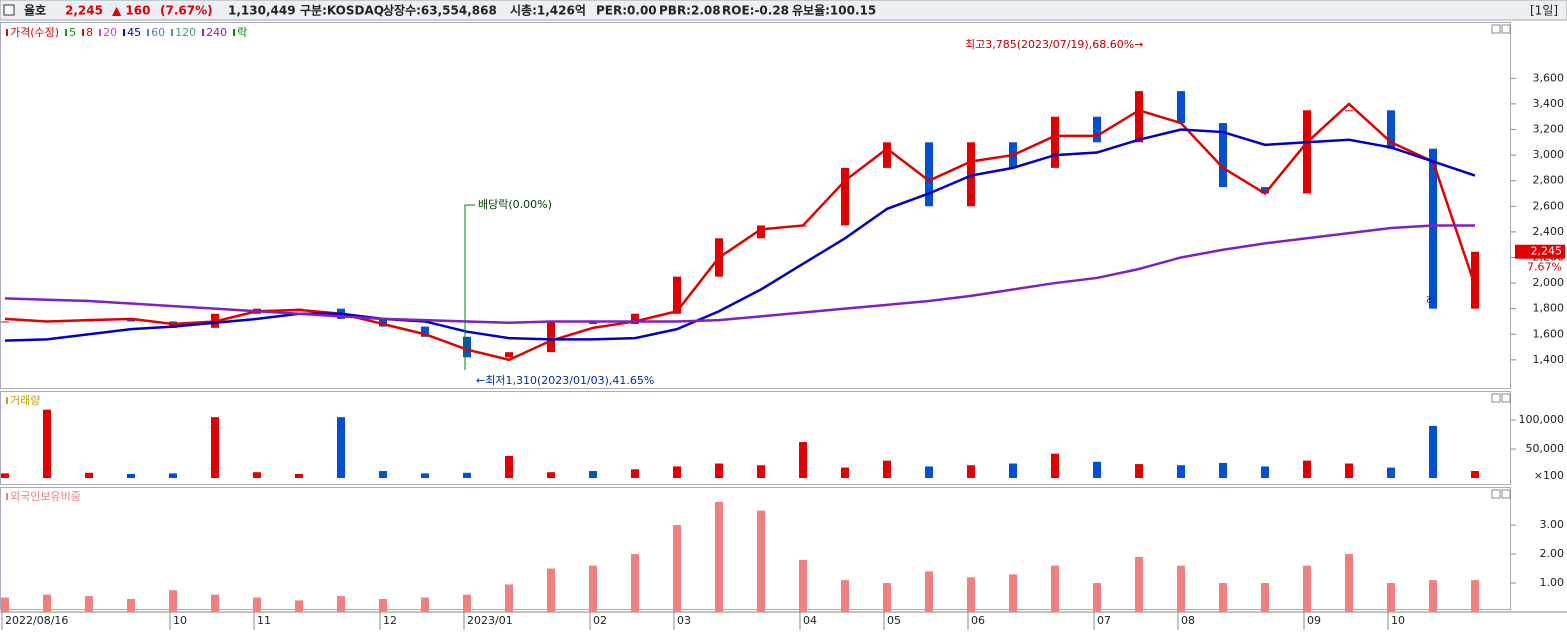 The image size is (1567, 634). Describe the element at coordinates (1188, 620) in the screenshot. I see `x-tick-label: 08` at that location.